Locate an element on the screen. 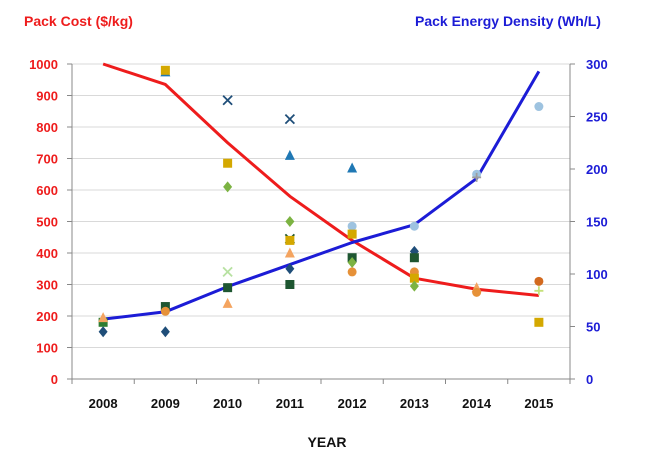 This screenshot has width=656, height=466. left-y-tick-label: 300 is located at coordinates (47, 285).